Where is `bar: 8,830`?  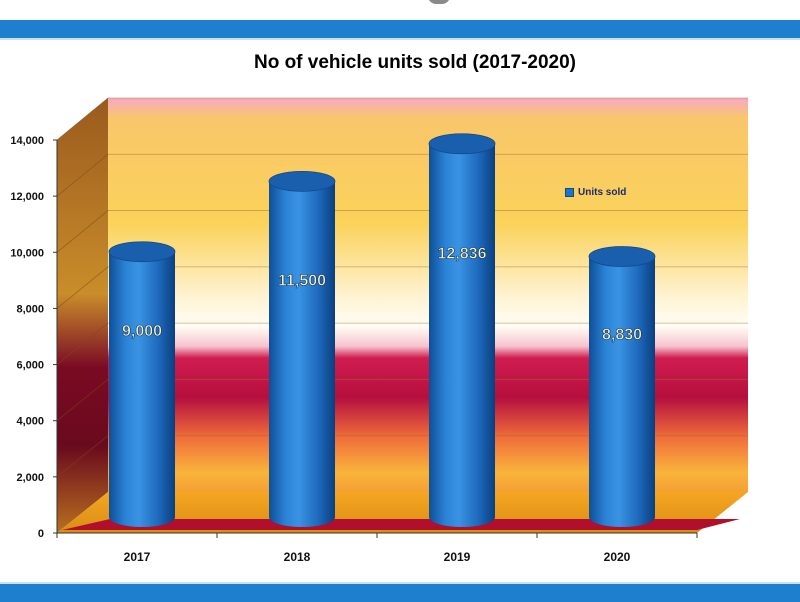 bar: 8,830 is located at coordinates (622, 386).